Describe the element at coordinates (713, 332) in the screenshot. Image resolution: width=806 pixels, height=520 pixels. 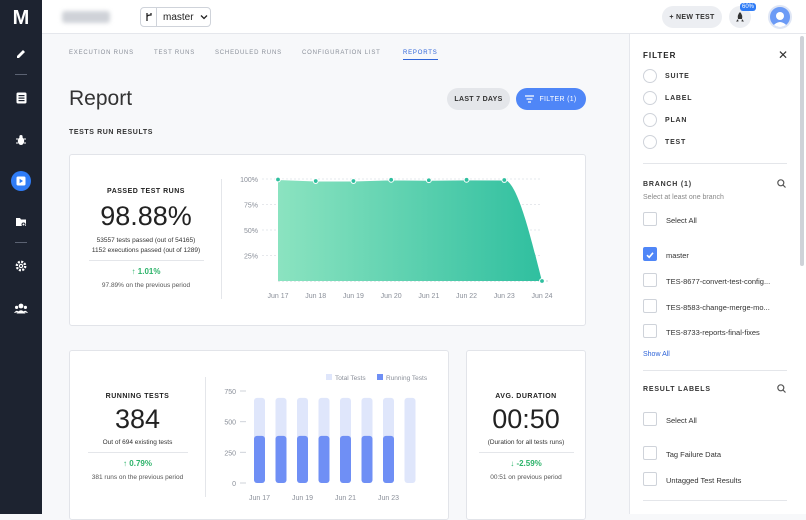
I see `branch-8733-label: TES-8733-reports-final-fixes` at that location.